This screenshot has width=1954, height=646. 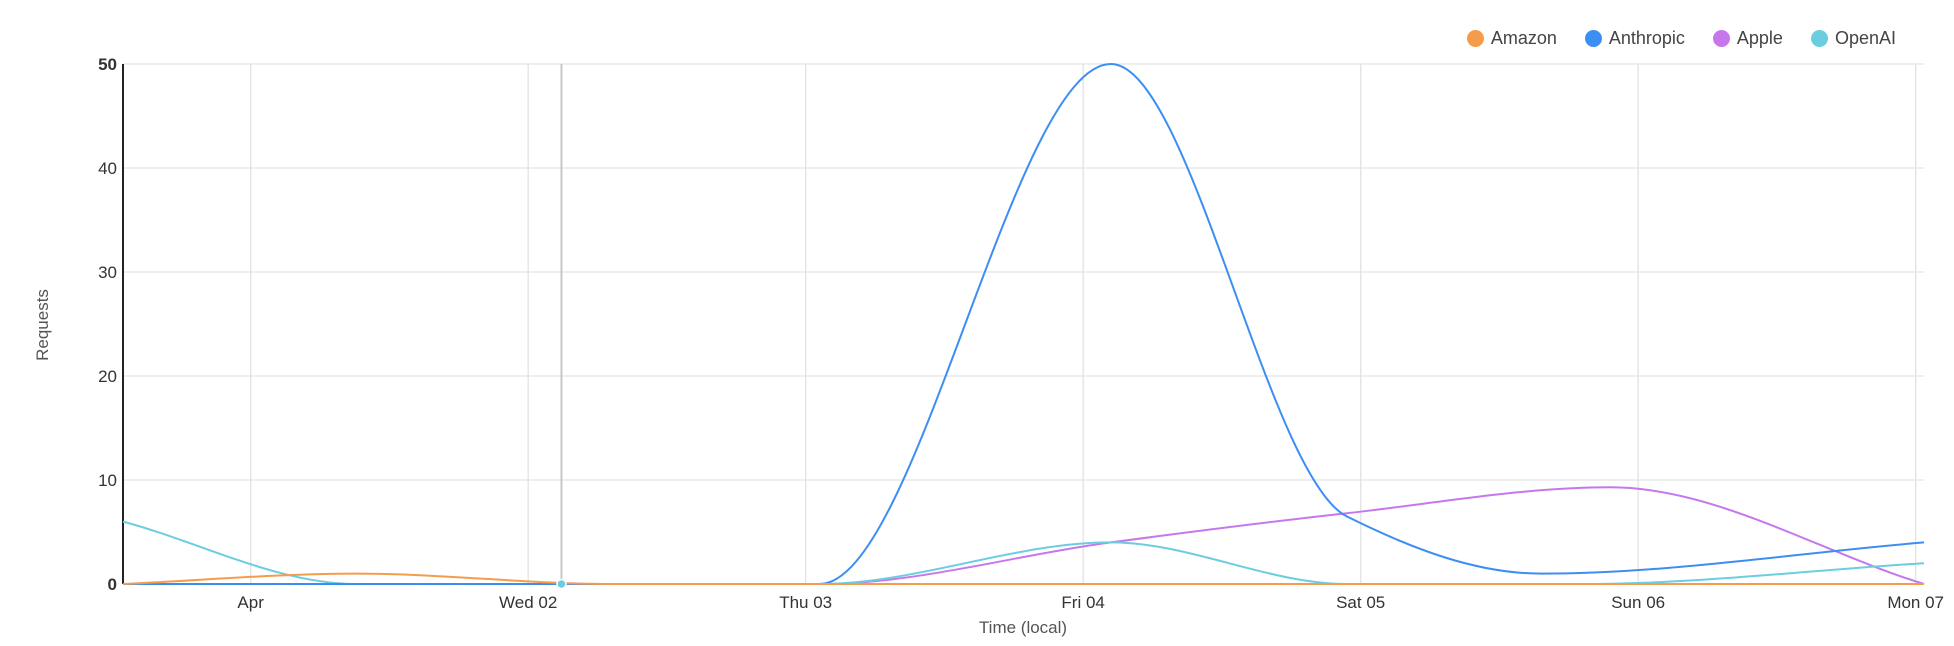 I want to click on legend-item-apple: Apple, so click(x=1747, y=38).